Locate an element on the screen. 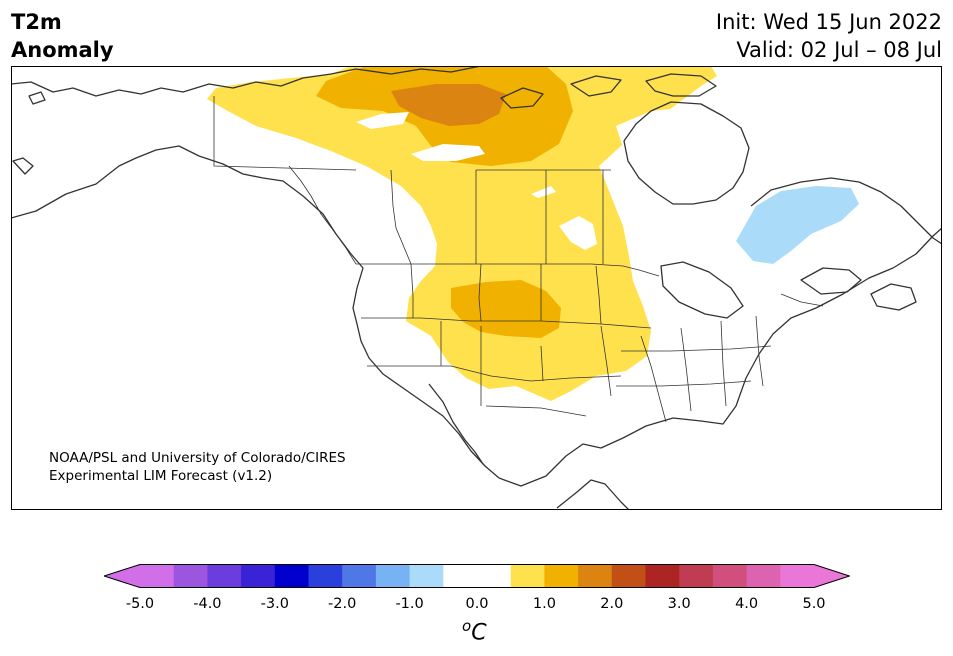  anomaly-shade-gold-central is located at coordinates (506, 309).